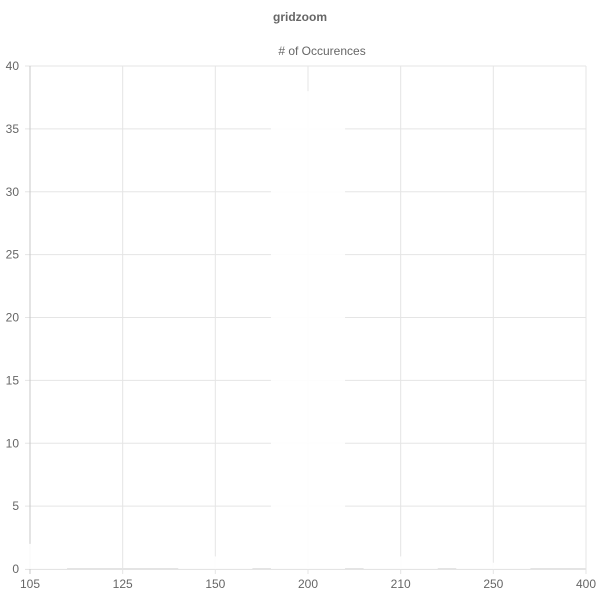 The width and height of the screenshot is (600, 600). I want to click on y-axis-ticks: 0 5 10 15 20 25 30 35 40, so click(13, 317).